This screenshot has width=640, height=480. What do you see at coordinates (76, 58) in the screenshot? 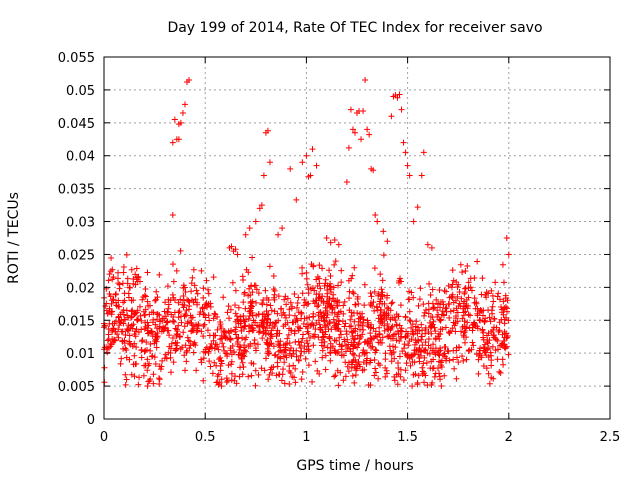
I see `y-tick-label-11: 0.055` at bounding box center [76, 58].